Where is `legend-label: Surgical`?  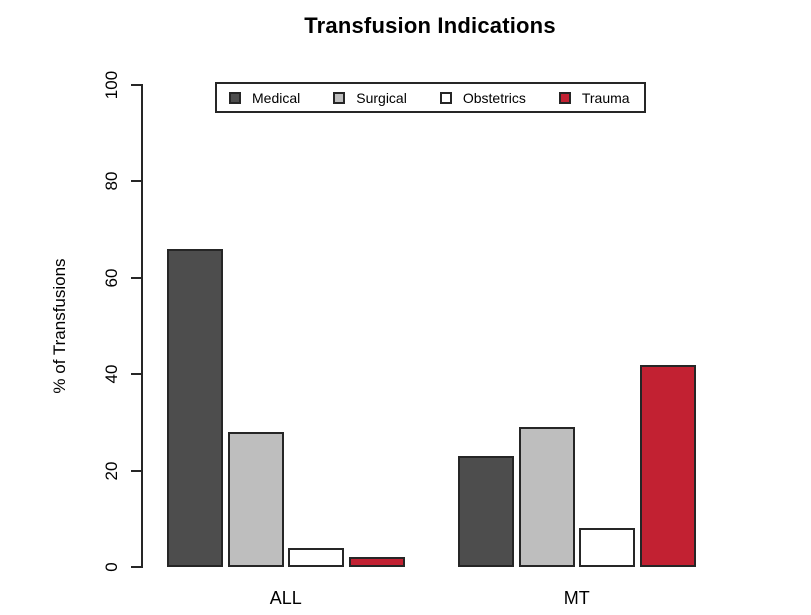 legend-label: Surgical is located at coordinates (381, 97).